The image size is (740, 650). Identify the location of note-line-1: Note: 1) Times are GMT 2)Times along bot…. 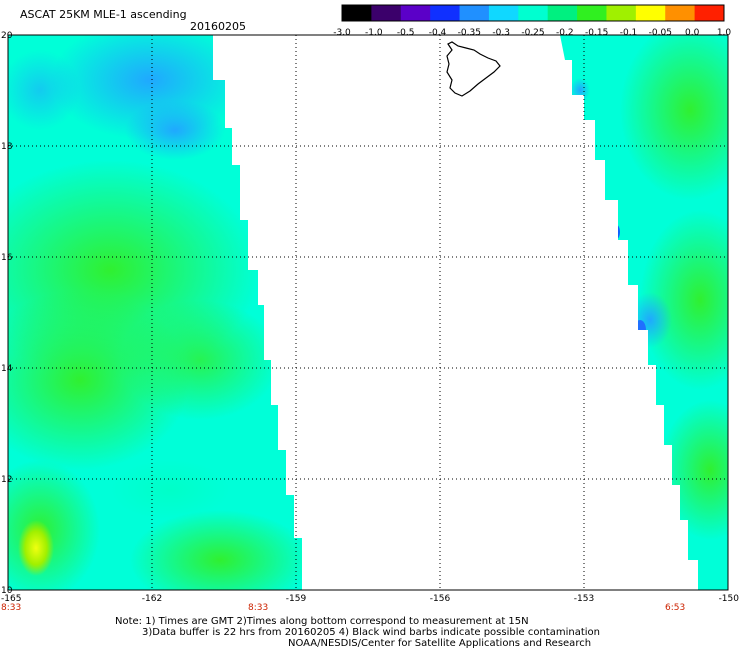
(322, 621).